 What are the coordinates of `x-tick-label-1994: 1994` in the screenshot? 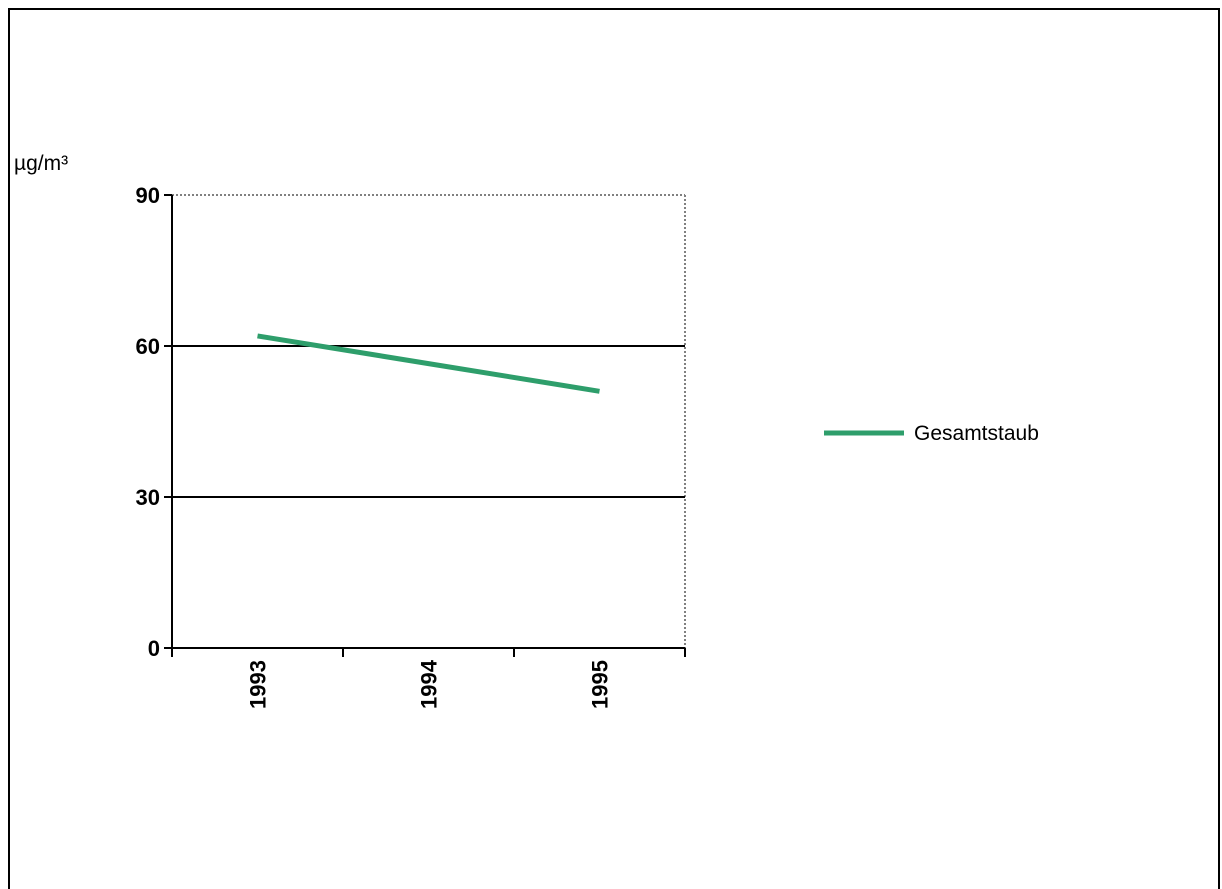 It's located at (429, 684).